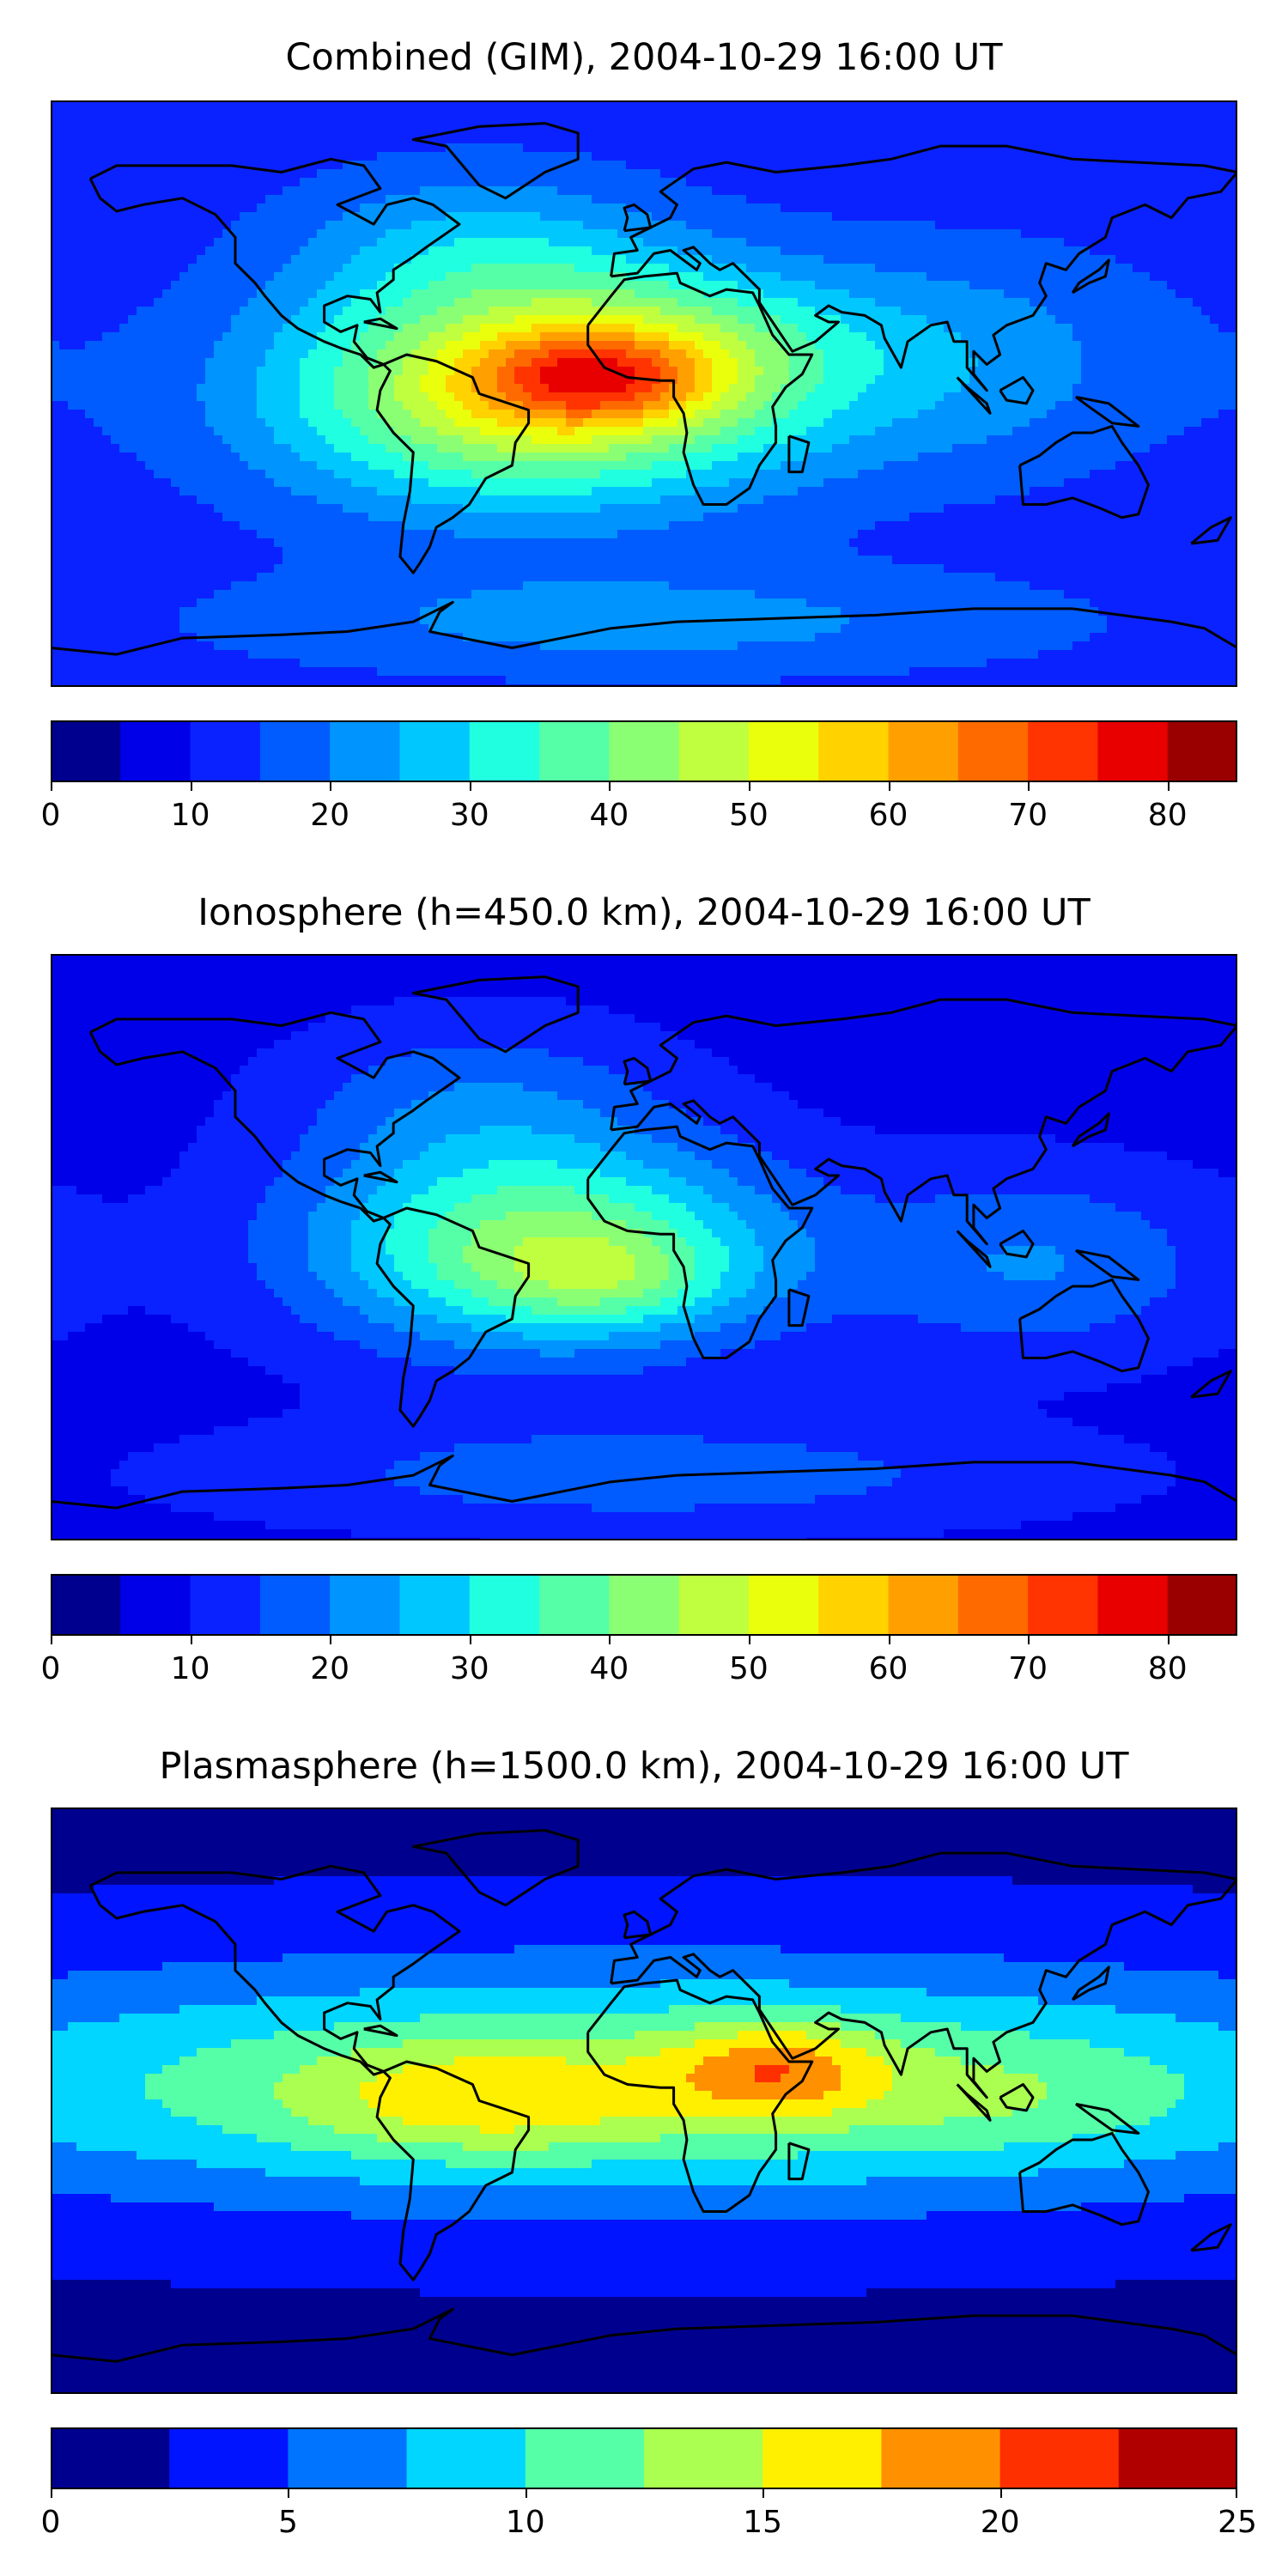 Image resolution: width=1288 pixels, height=2576 pixels. What do you see at coordinates (889, 1668) in the screenshot?
I see `colorbar-tick-label: 60` at bounding box center [889, 1668].